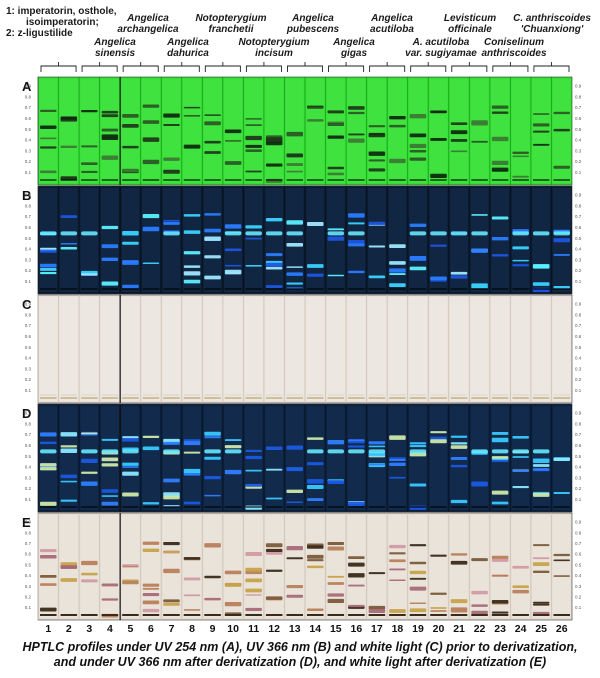  I want to click on rf-tick-label: 0.4, so click(578, 140).